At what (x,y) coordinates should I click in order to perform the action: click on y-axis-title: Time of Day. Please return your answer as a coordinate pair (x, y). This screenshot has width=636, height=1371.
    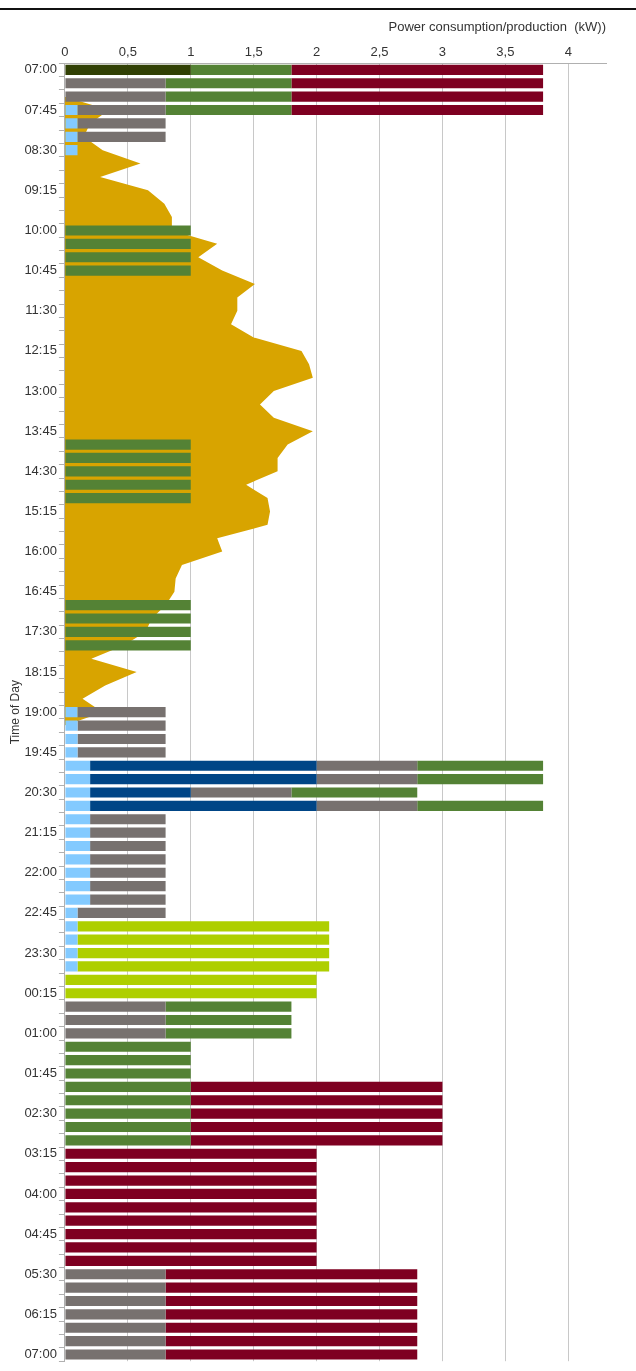
    Looking at the image, I should click on (14, 712).